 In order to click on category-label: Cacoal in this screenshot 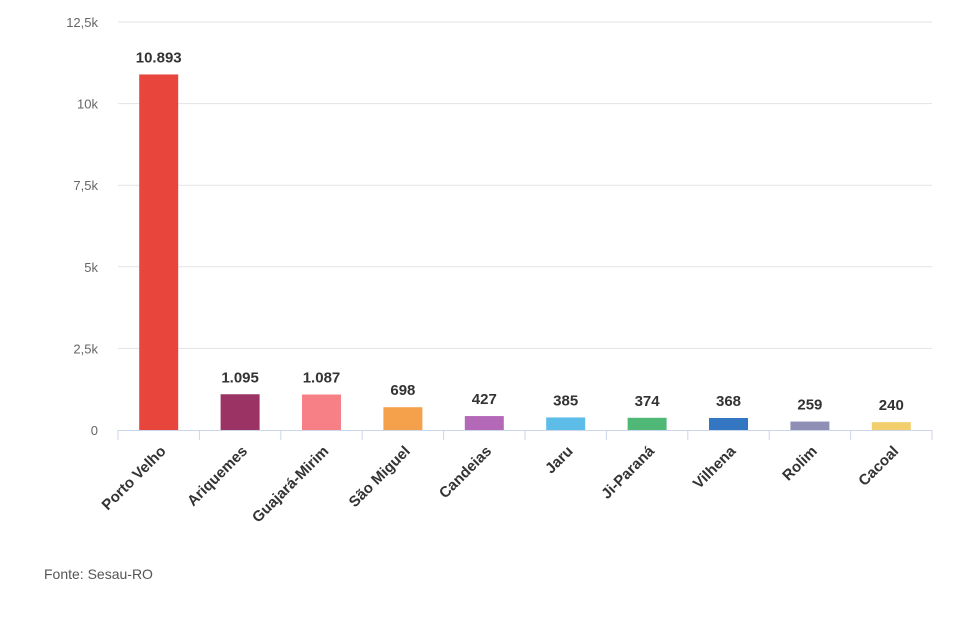, I will do `click(878, 466)`.